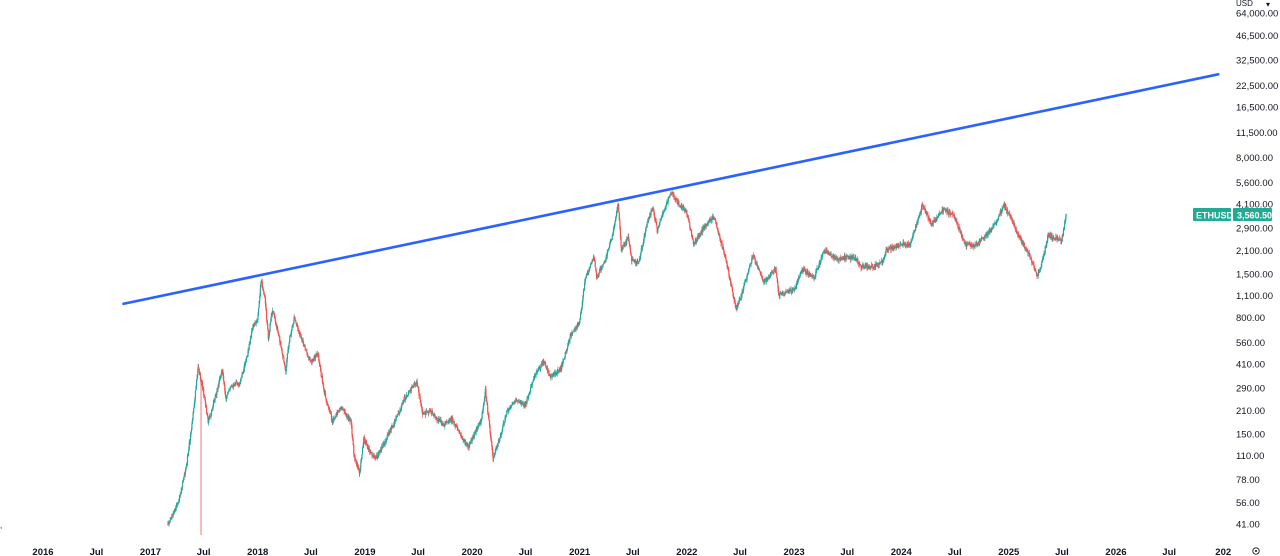 This screenshot has width=1280, height=556. Describe the element at coordinates (1254, 158) in the screenshot. I see `price-tick-label: 8,000.00` at that location.